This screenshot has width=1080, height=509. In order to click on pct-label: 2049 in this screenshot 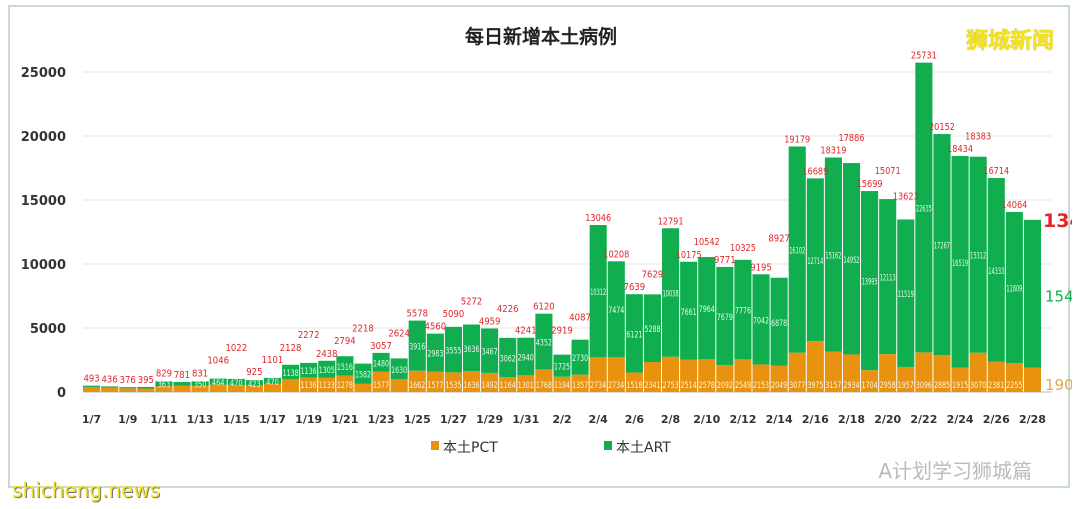, I will do `click(779, 386)`.